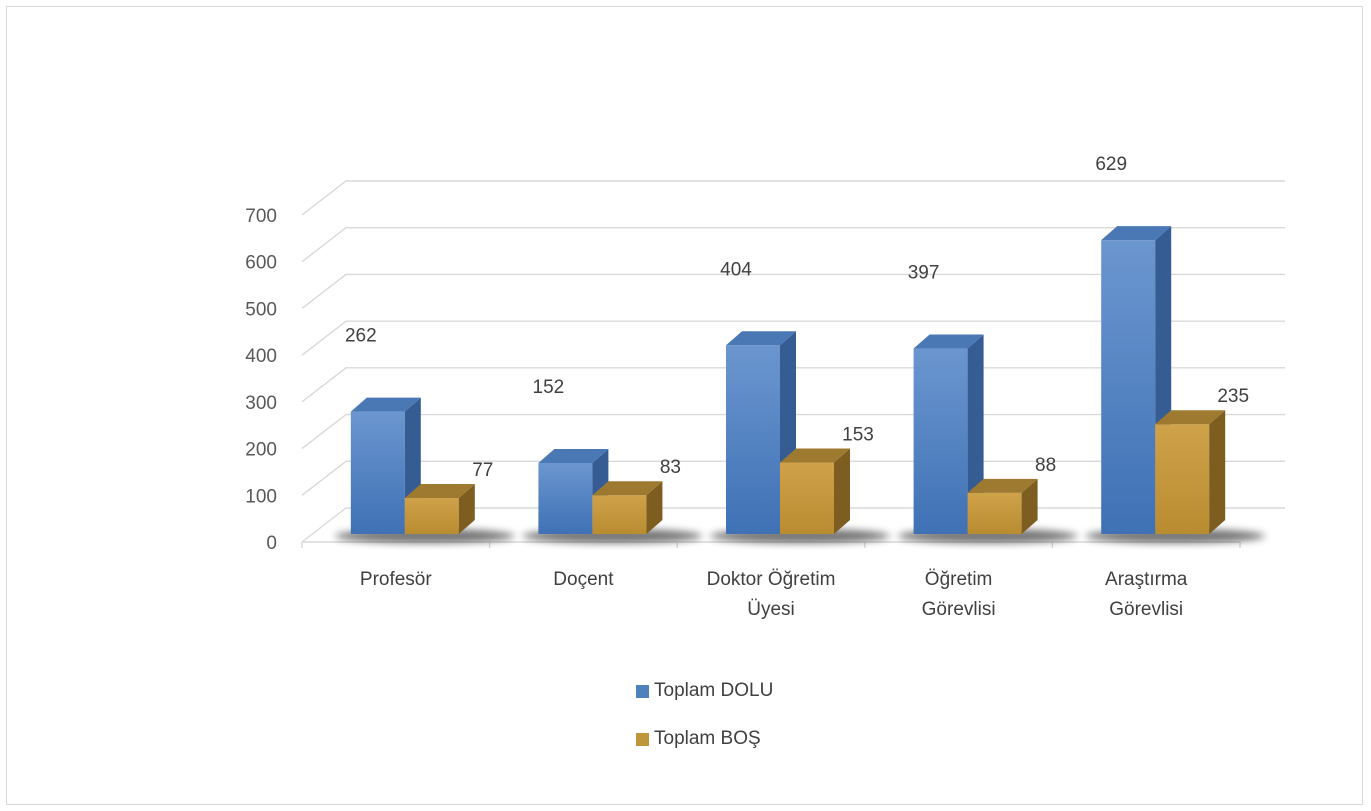 The height and width of the screenshot is (811, 1371). I want to click on category-label: Doçent, so click(583, 579).